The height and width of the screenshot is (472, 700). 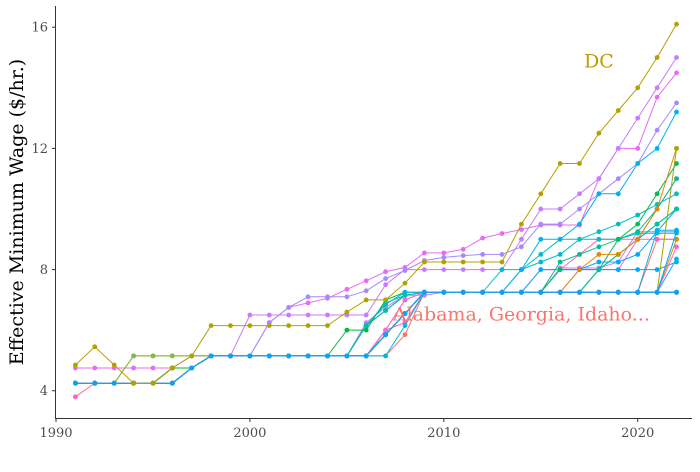 What do you see at coordinates (599, 62) in the screenshot?
I see `annotation-label: DC` at bounding box center [599, 62].